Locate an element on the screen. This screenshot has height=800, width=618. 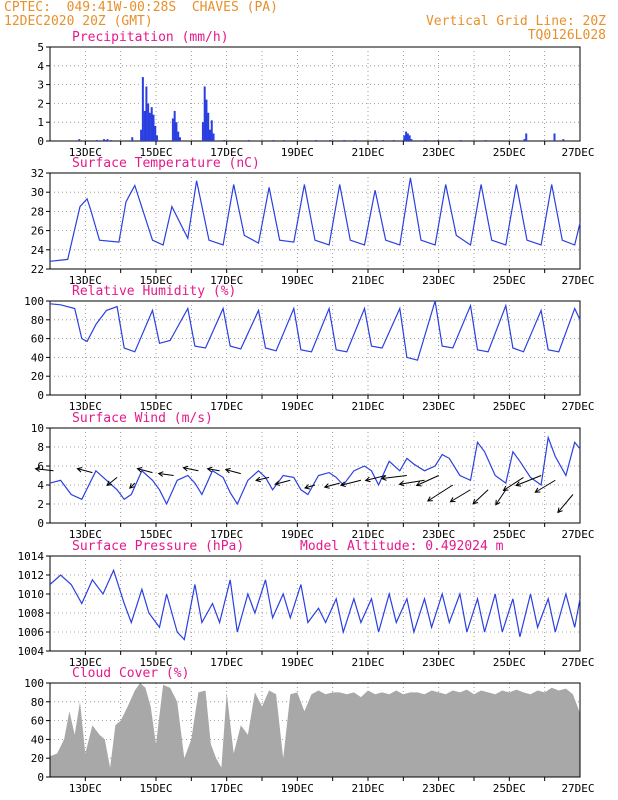
panel-5-ytick-label: 1006 is located at coordinates (31, 632).